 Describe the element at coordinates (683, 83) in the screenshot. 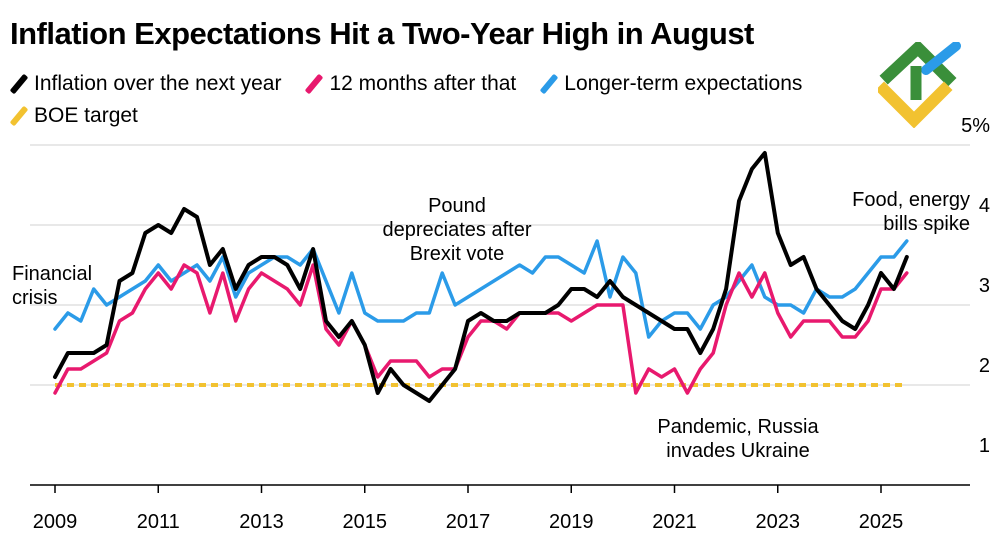

I see `legend-label-longer-term: Longer-term expectations` at that location.